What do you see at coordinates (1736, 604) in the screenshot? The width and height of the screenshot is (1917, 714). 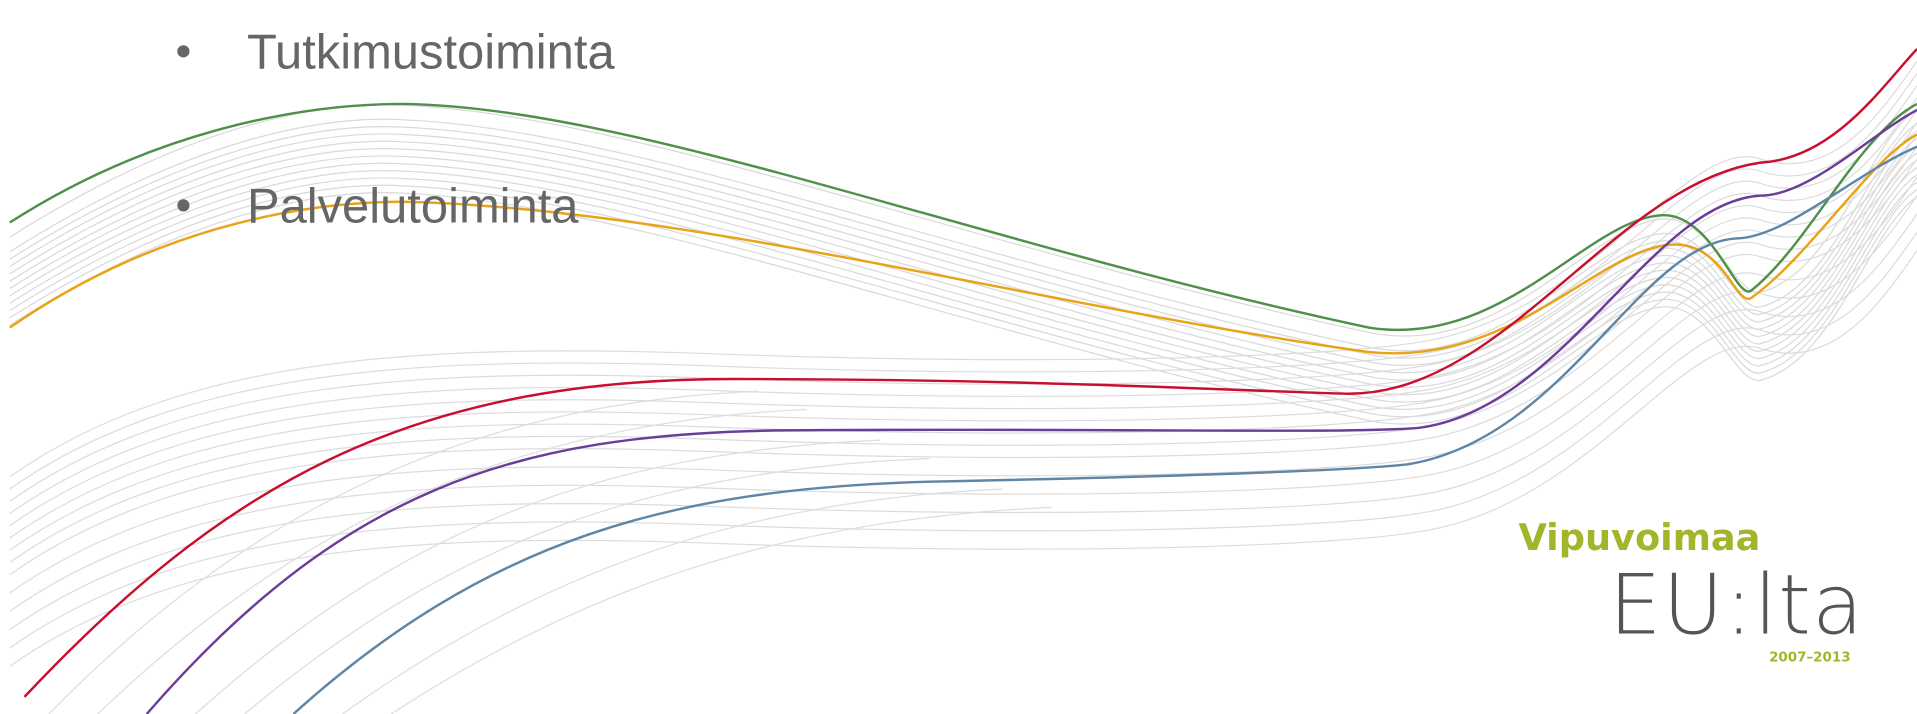 I see `logo-line2: EU:lta` at bounding box center [1736, 604].